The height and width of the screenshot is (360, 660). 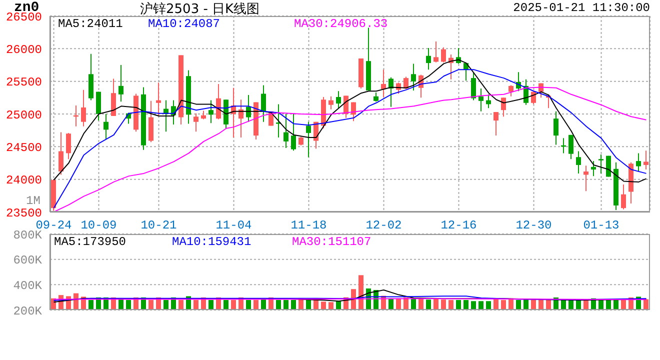 I want to click on y-tick-label: 400K, so click(x=28, y=285).